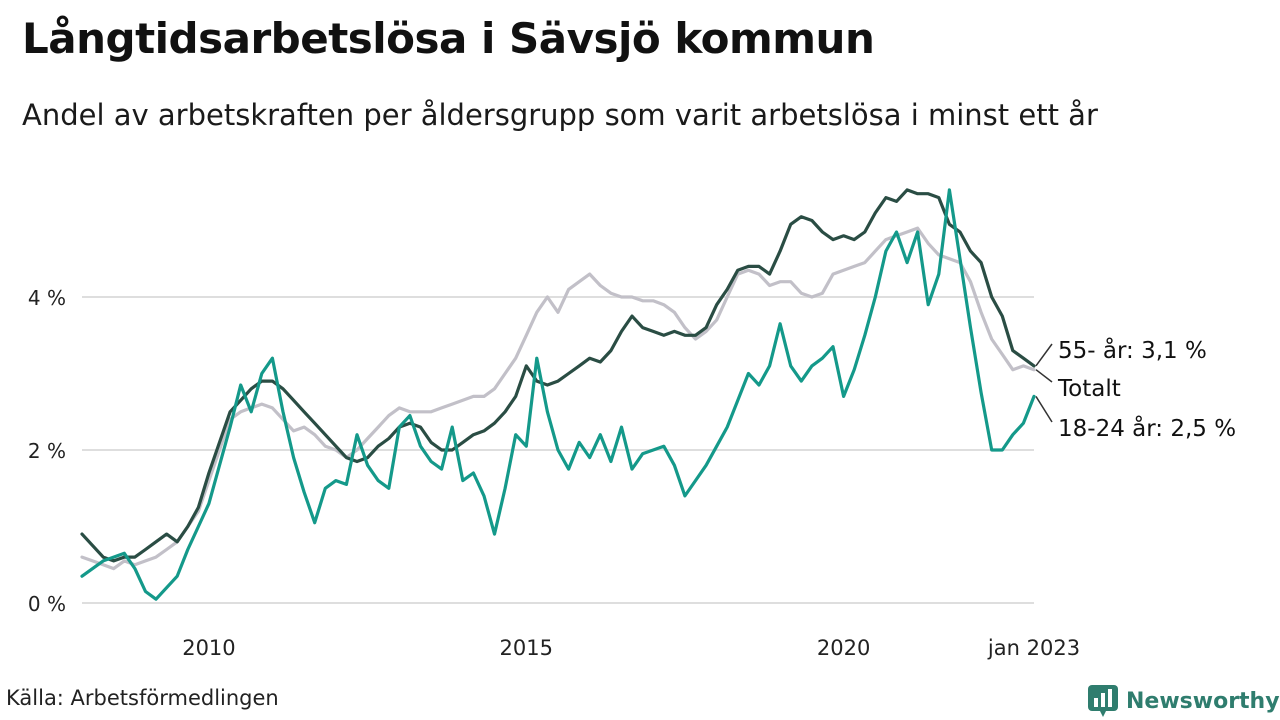 This screenshot has width=1280, height=720. I want to click on label-leader-age55, so click(1044, 355).